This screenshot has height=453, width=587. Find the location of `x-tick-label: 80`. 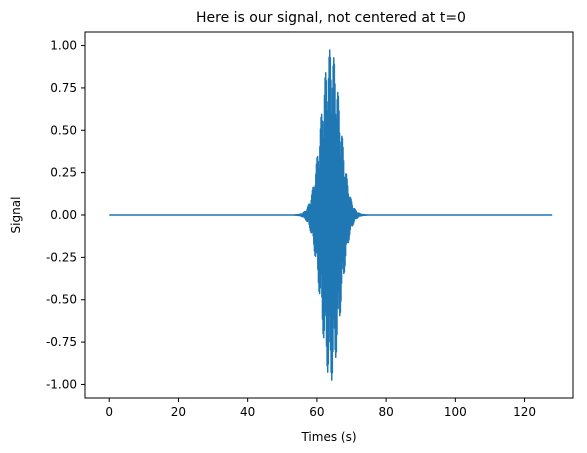

x-tick-label: 80 is located at coordinates (385, 412).